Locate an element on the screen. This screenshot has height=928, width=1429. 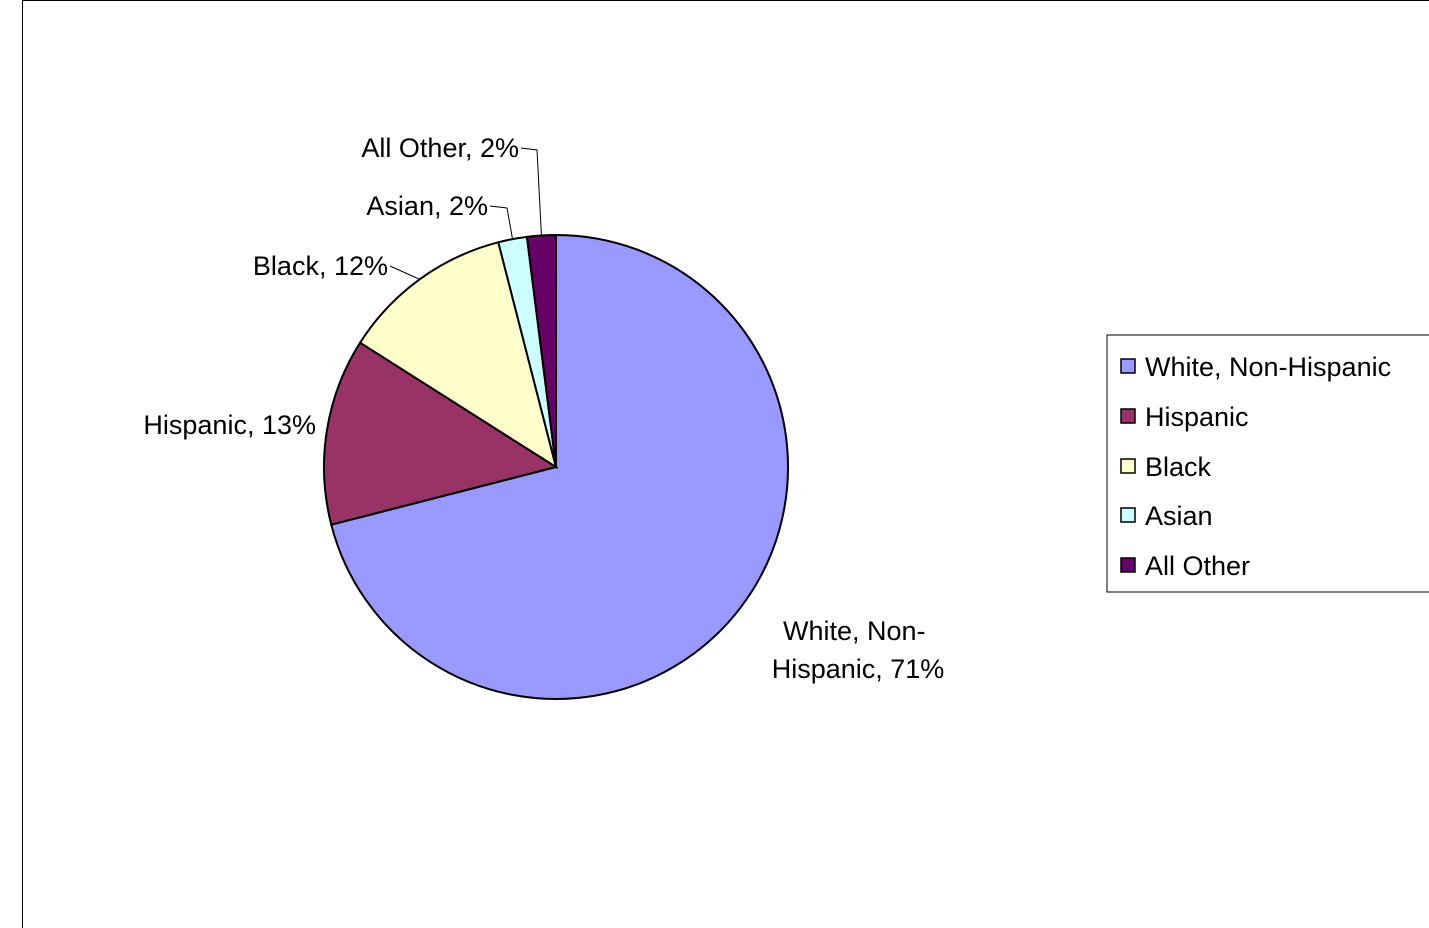
data-label-hispanic: Hispanic, 13% is located at coordinates (229, 425).